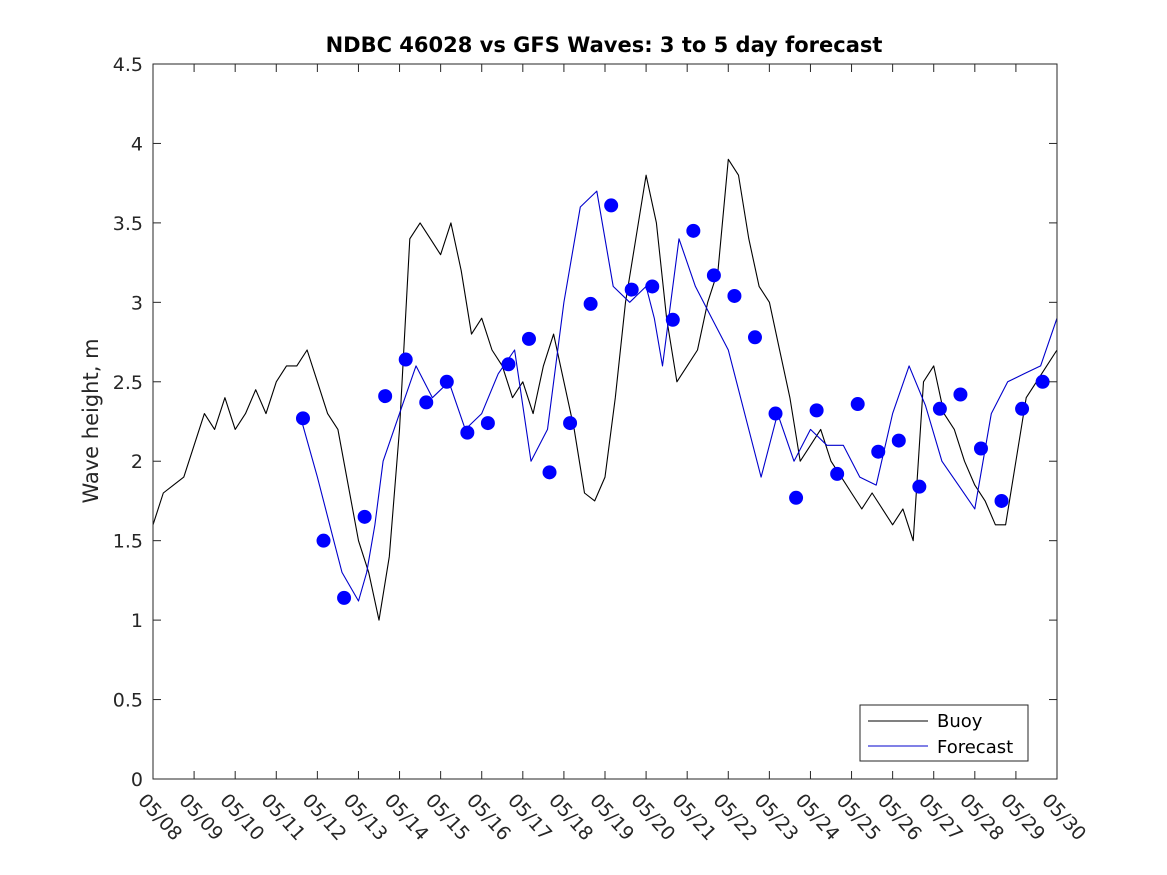 The width and height of the screenshot is (1167, 875). Describe the element at coordinates (128, 701) in the screenshot. I see `y-tick-label: 0.5` at that location.